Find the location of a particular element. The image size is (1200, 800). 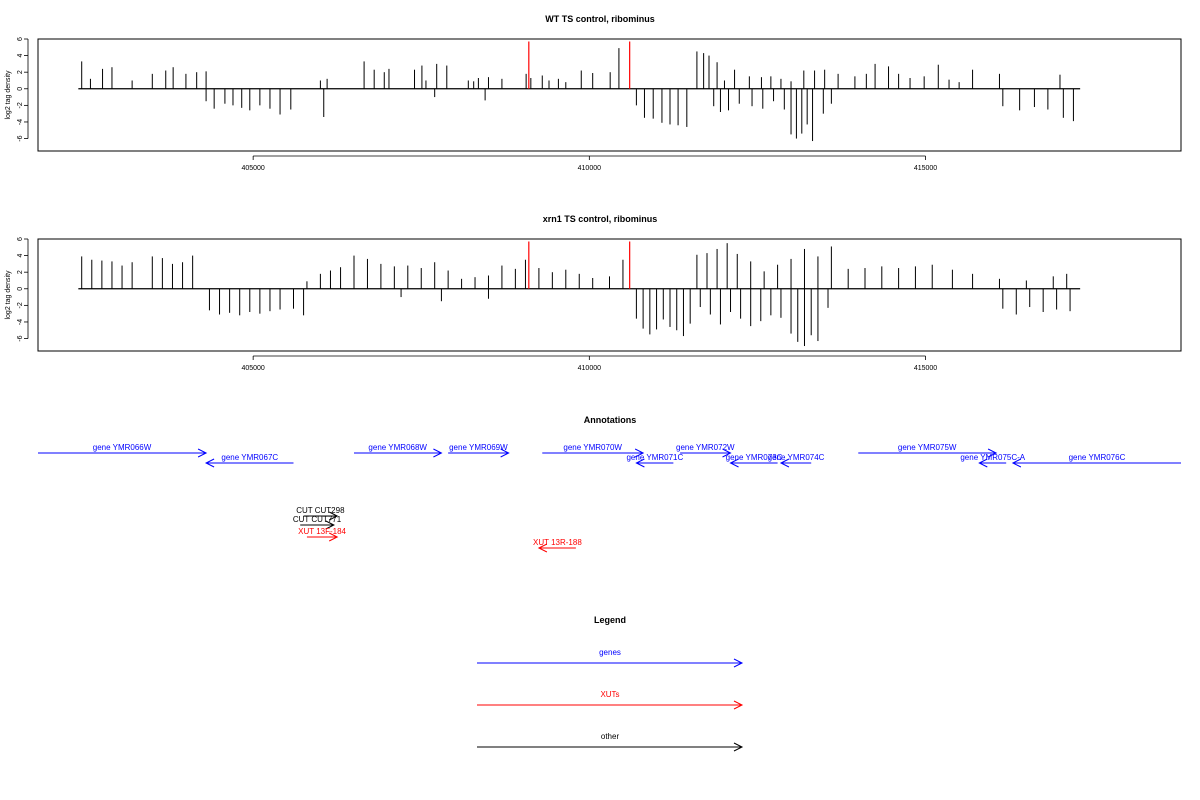

feature-label: gene YMR071C is located at coordinates (654, 457).